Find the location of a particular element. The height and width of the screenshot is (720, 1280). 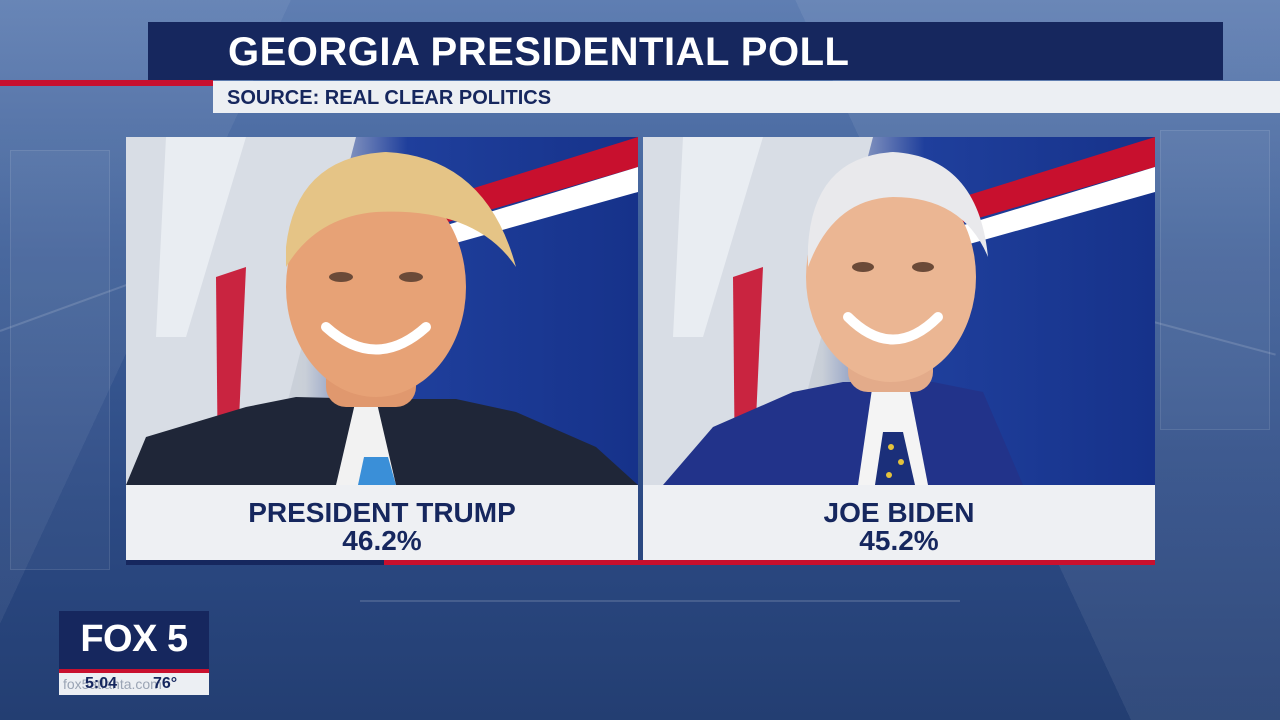

station-time: 5:04 is located at coordinates (101, 683).